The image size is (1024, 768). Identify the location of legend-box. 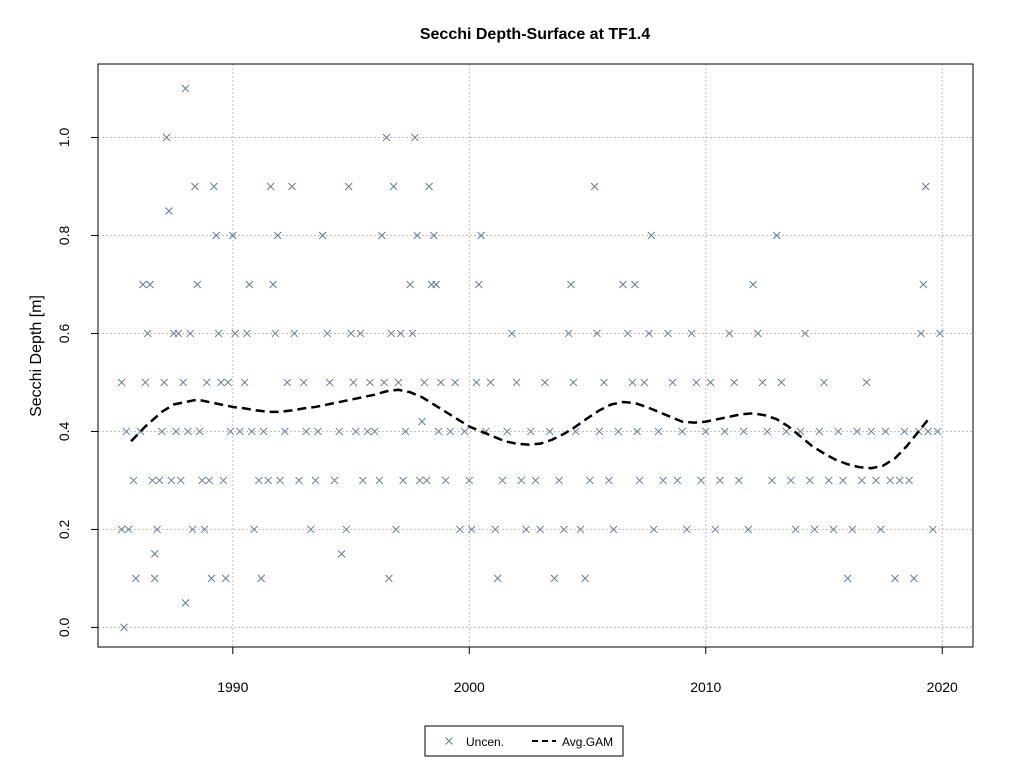
(524, 741).